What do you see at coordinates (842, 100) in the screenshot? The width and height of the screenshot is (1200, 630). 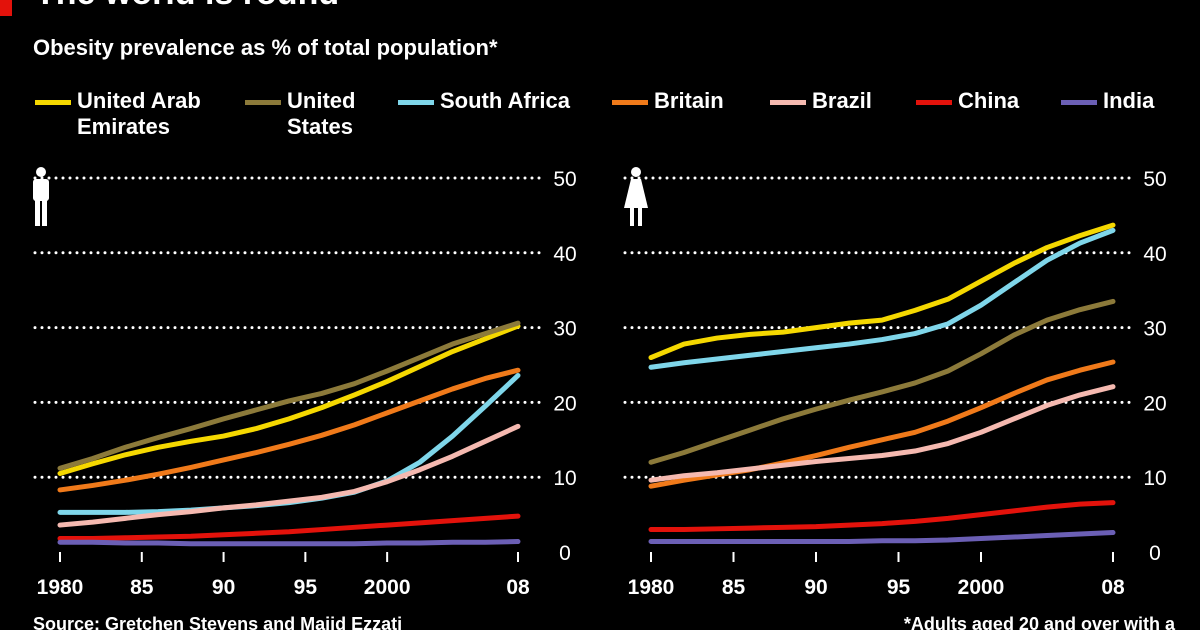 I see `legend-label: Brazil` at bounding box center [842, 100].